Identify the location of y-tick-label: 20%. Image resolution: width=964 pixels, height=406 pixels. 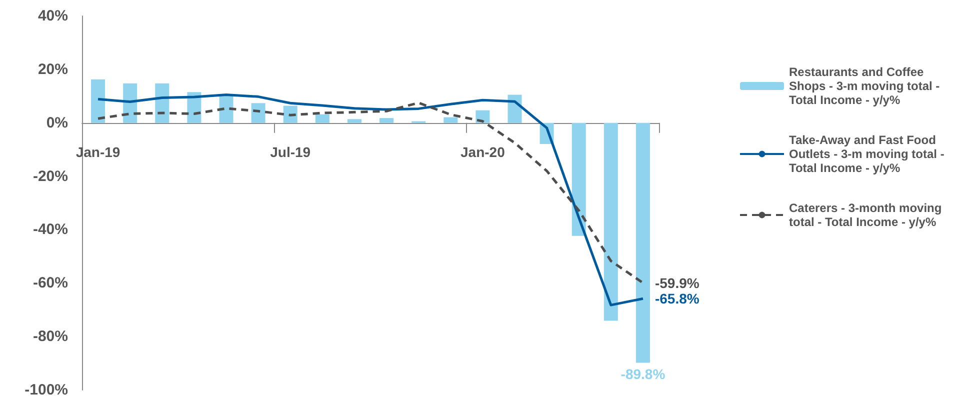
(53, 69).